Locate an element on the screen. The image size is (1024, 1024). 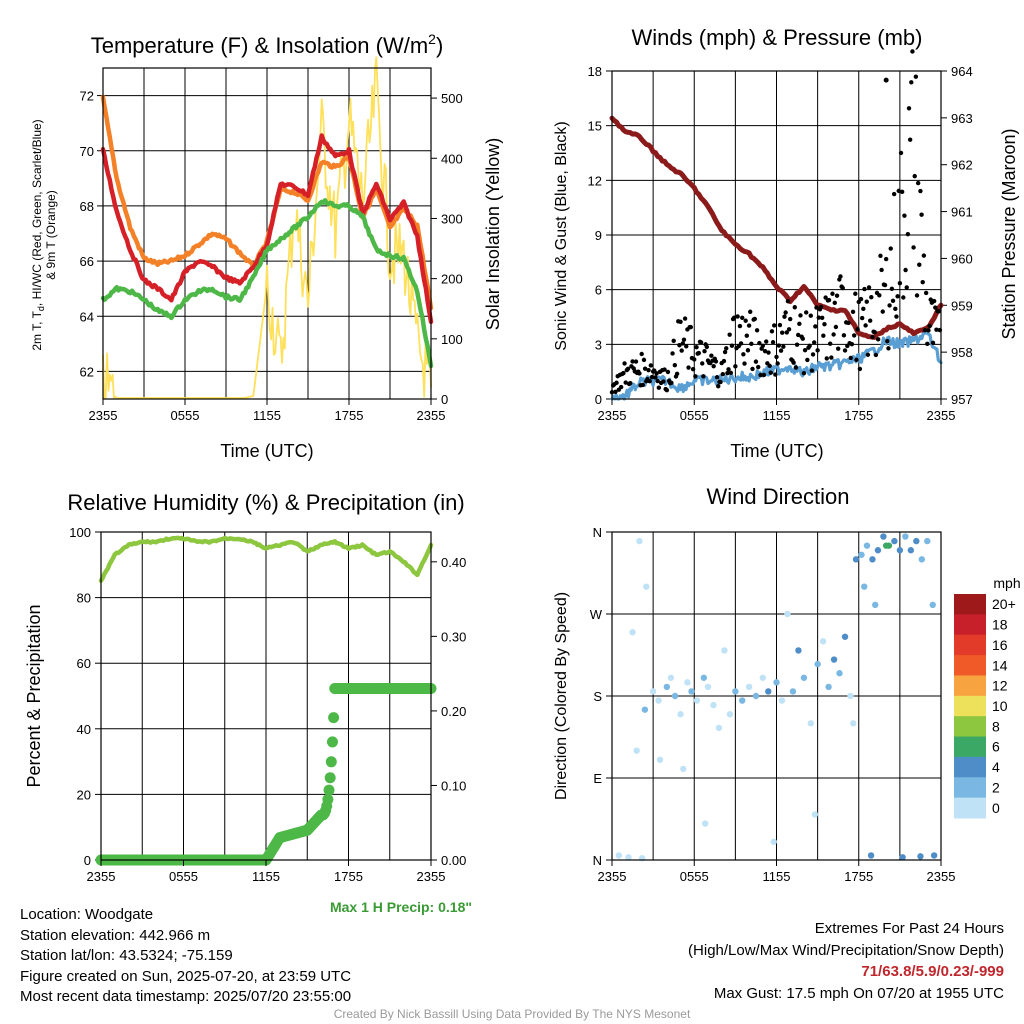
wind-left-tick-label: 15 is located at coordinates (595, 126).